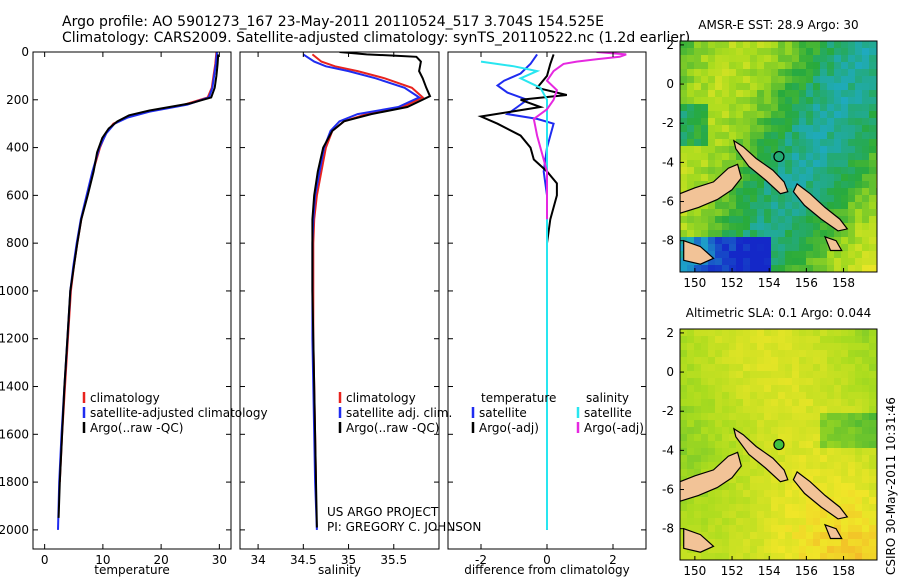 This screenshot has height=580, width=900. What do you see at coordinates (547, 570) in the screenshot?
I see `x-axis-label: difference from climatology` at bounding box center [547, 570].